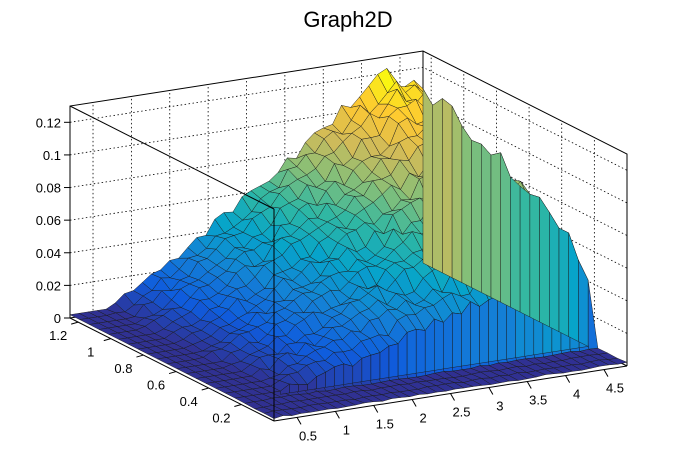 The height and width of the screenshot is (472, 696). What do you see at coordinates (48, 188) in the screenshot?
I see `z-tick-label: 0.08` at bounding box center [48, 188].